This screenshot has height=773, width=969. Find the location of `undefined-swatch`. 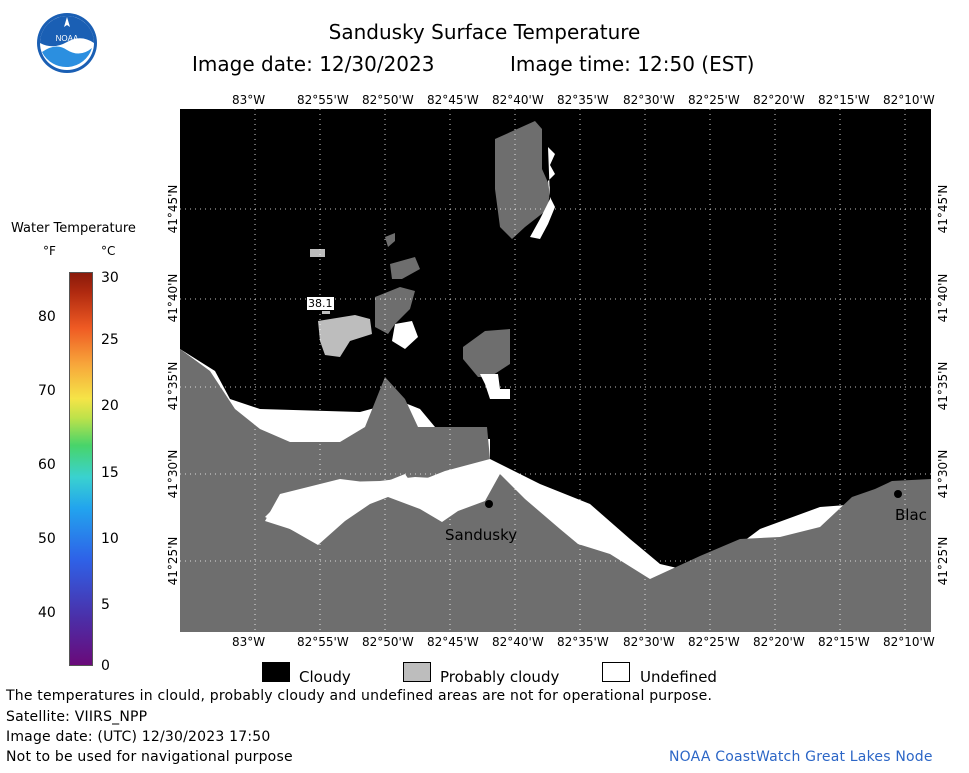

undefined-swatch is located at coordinates (616, 672).